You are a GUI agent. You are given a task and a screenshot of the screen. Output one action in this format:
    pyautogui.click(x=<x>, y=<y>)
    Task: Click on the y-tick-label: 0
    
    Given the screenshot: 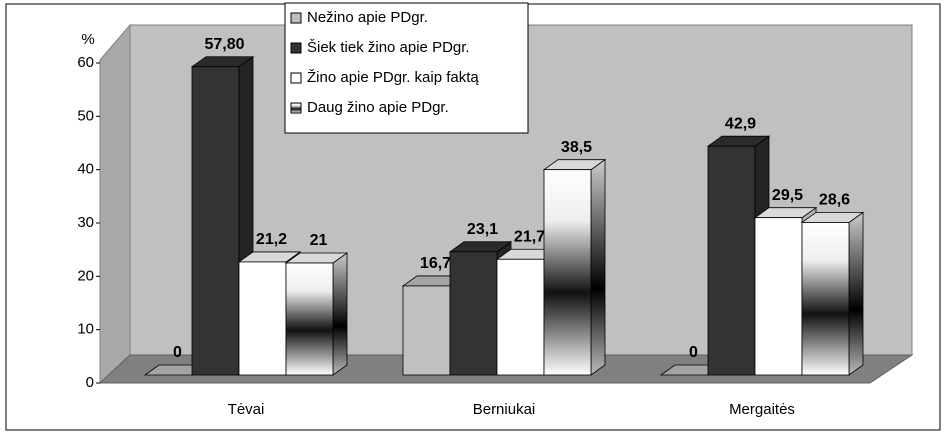 What is the action you would take?
    pyautogui.click(x=90, y=382)
    